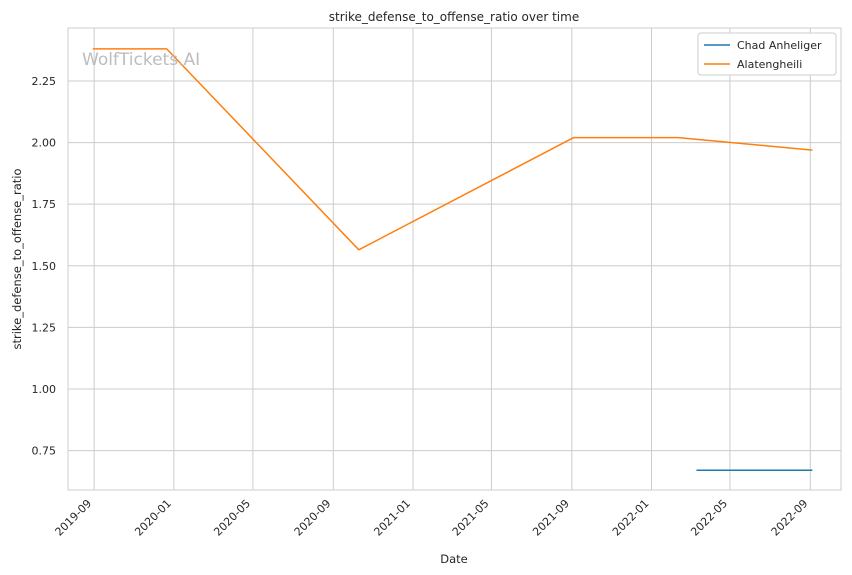 The height and width of the screenshot is (575, 852). Describe the element at coordinates (141, 60) in the screenshot. I see `watermark: WolfTickets.AI` at that location.